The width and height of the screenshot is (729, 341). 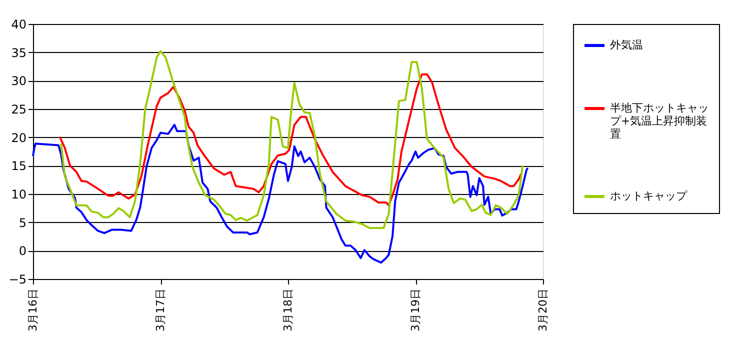 I want to click on y-tick-label: 5, so click(x=22, y=223).